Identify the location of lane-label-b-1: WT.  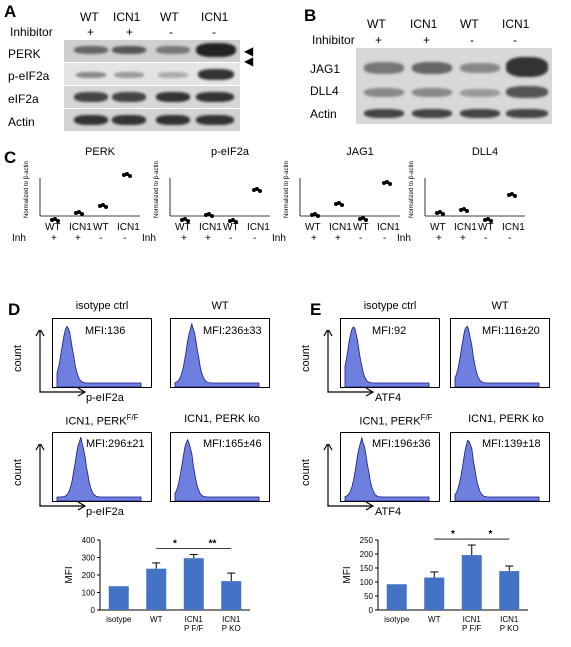
(376, 24).